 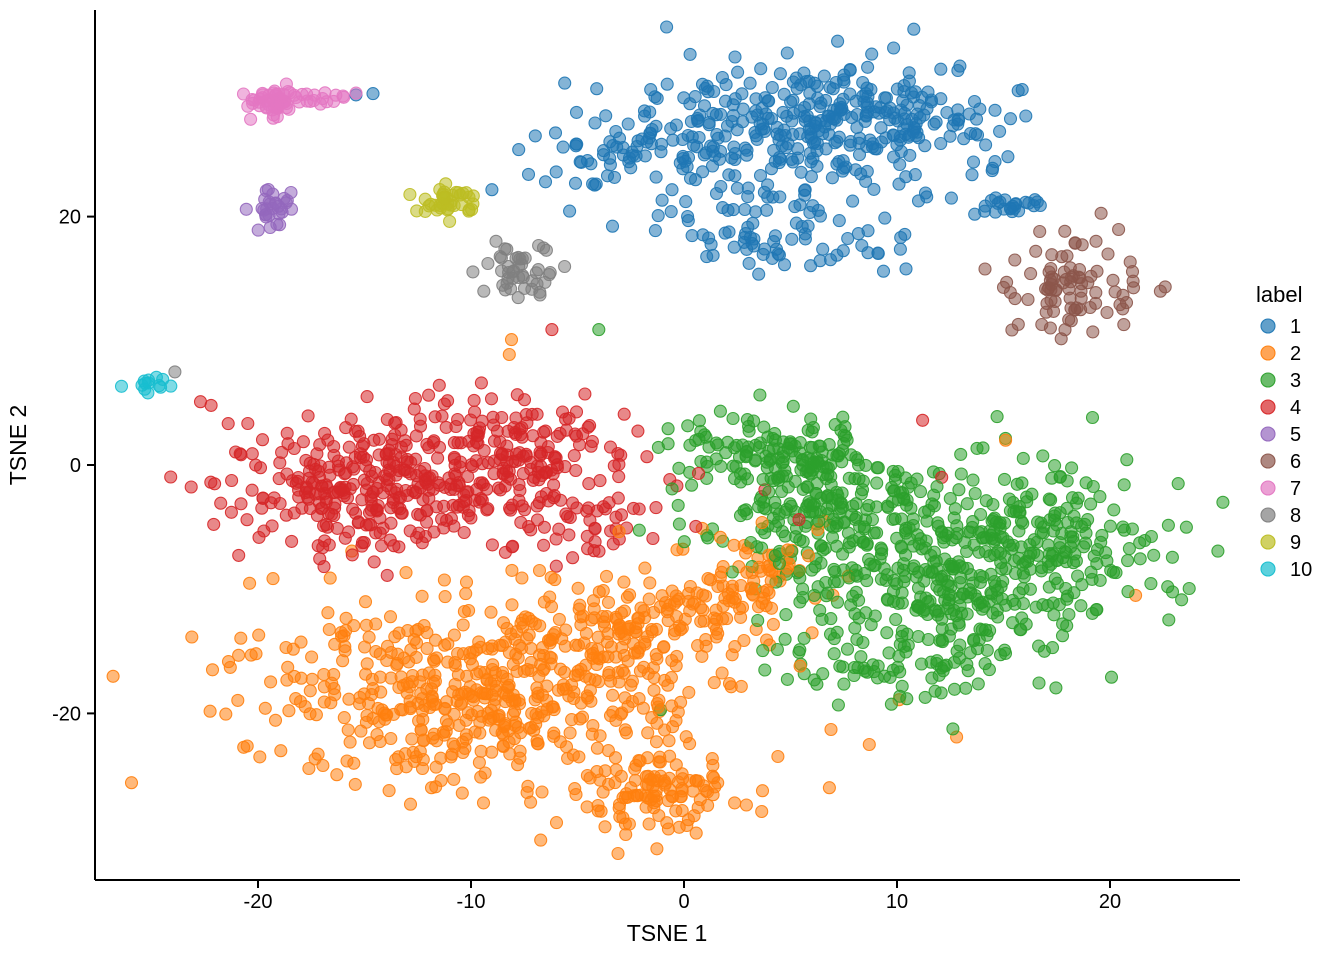 I want to click on legend-entry: 8, so click(x=1280, y=516).